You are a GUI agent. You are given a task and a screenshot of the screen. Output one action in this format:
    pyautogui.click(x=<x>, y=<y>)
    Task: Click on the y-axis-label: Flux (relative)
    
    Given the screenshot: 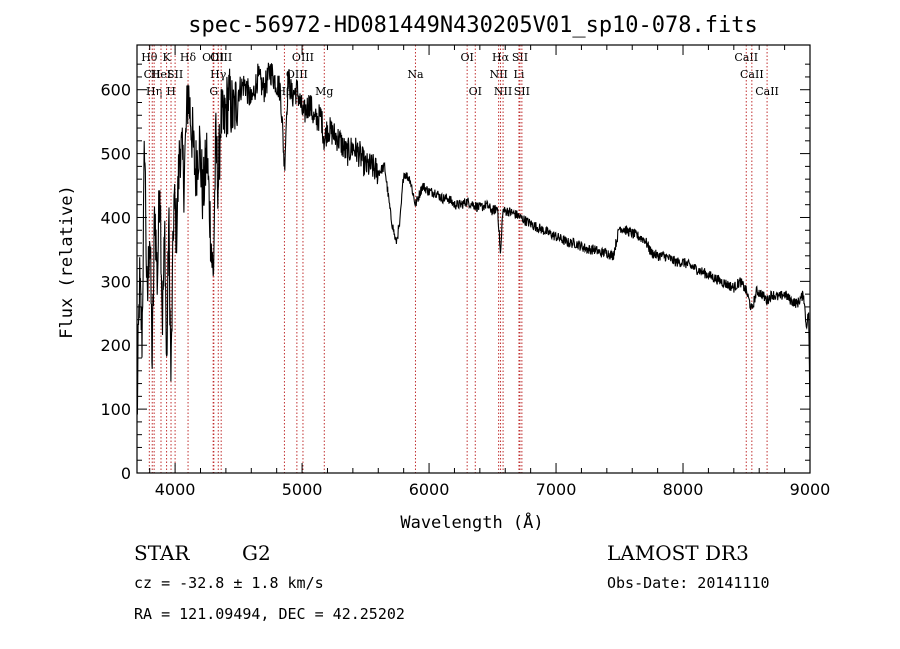 What is the action you would take?
    pyautogui.click(x=67, y=262)
    